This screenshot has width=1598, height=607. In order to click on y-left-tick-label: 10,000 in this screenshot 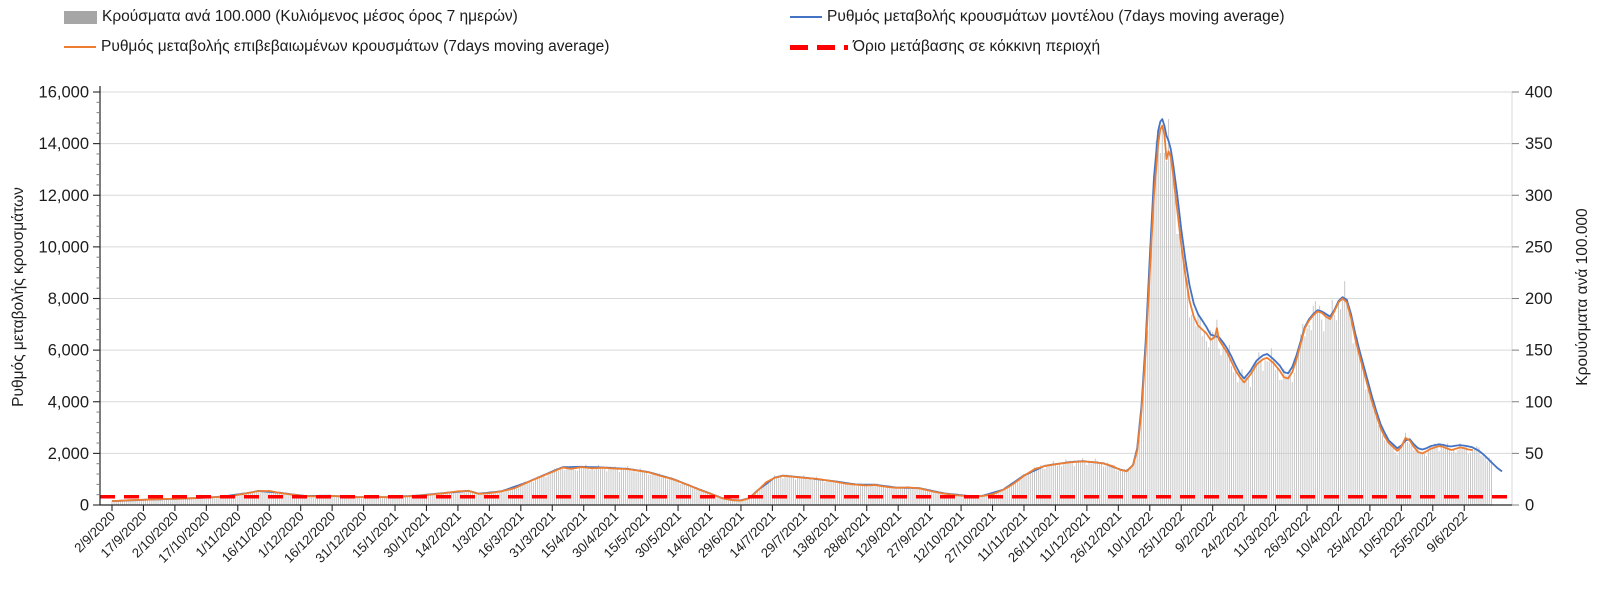, I will do `click(64, 247)`.